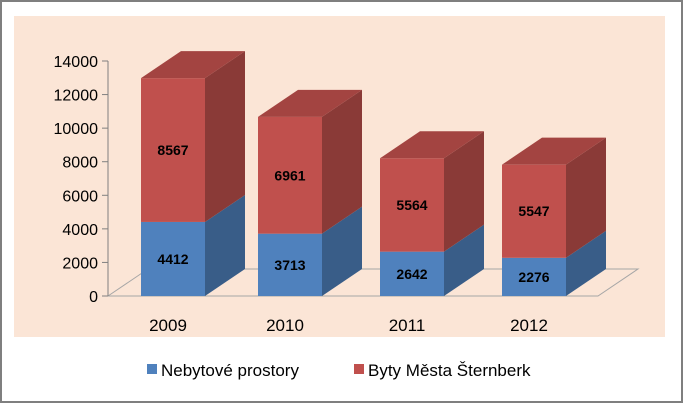 The width and height of the screenshot is (683, 408). I want to click on legend-label: Byty Města Šternberk, so click(449, 370).